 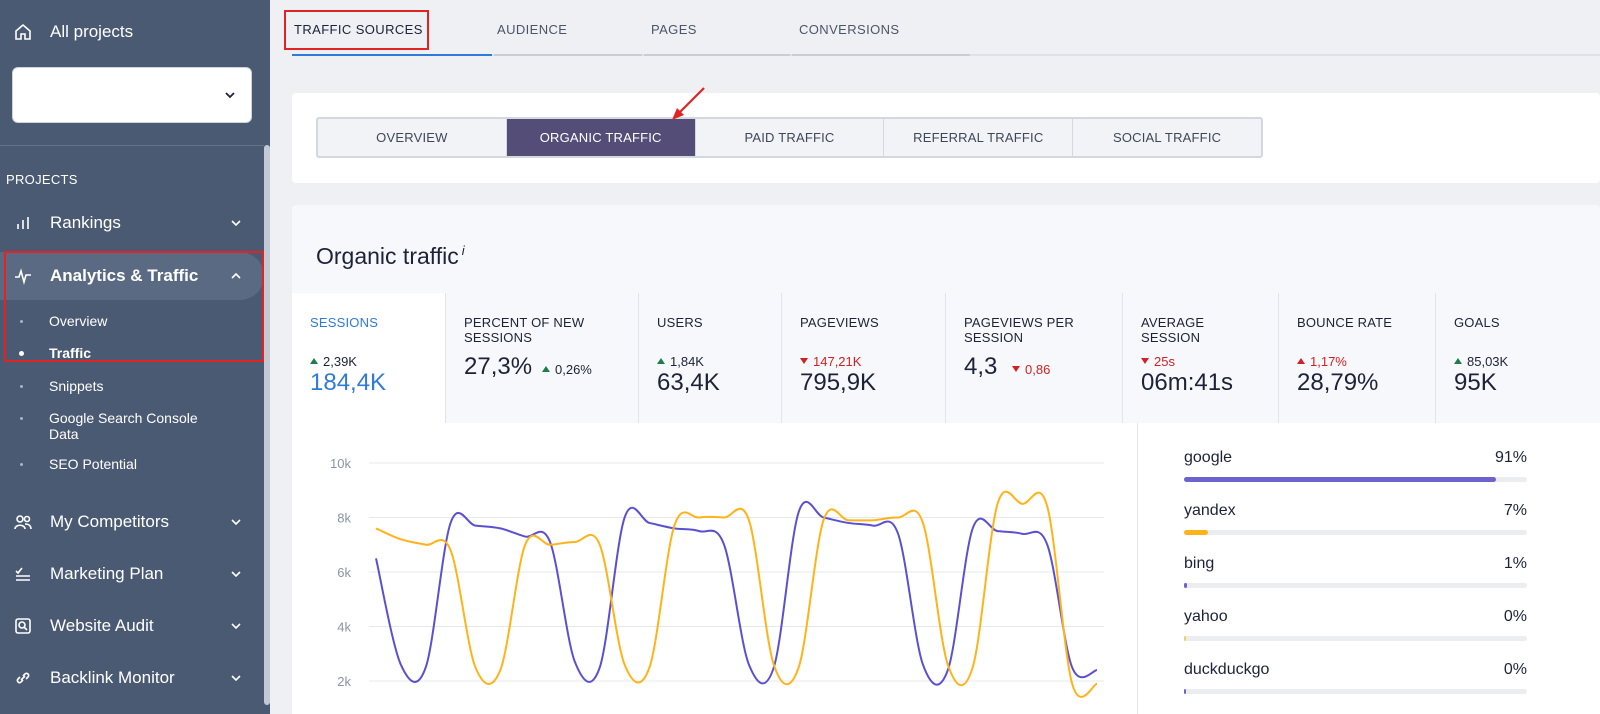 What do you see at coordinates (124, 276) in the screenshot?
I see `sidebar-item-label: Analytics & Traffic` at bounding box center [124, 276].